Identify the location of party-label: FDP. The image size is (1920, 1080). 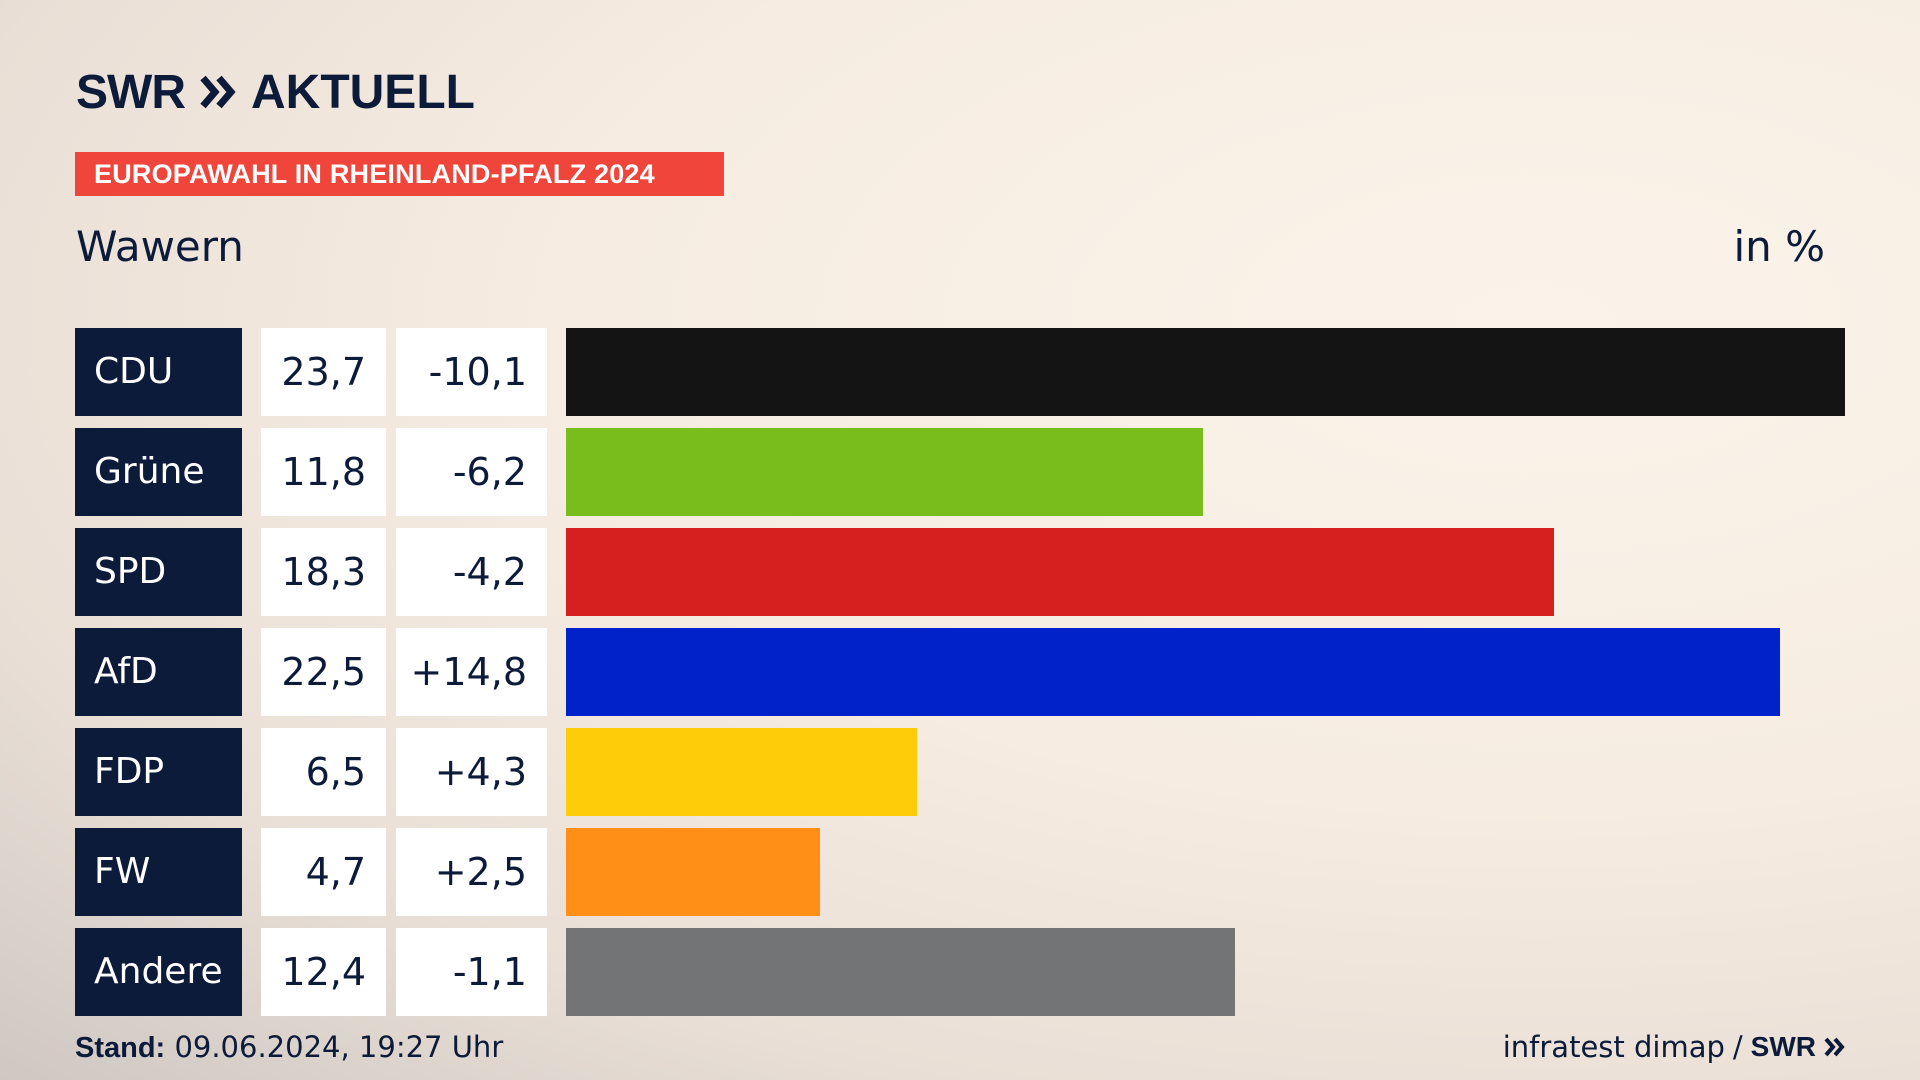
(158, 772).